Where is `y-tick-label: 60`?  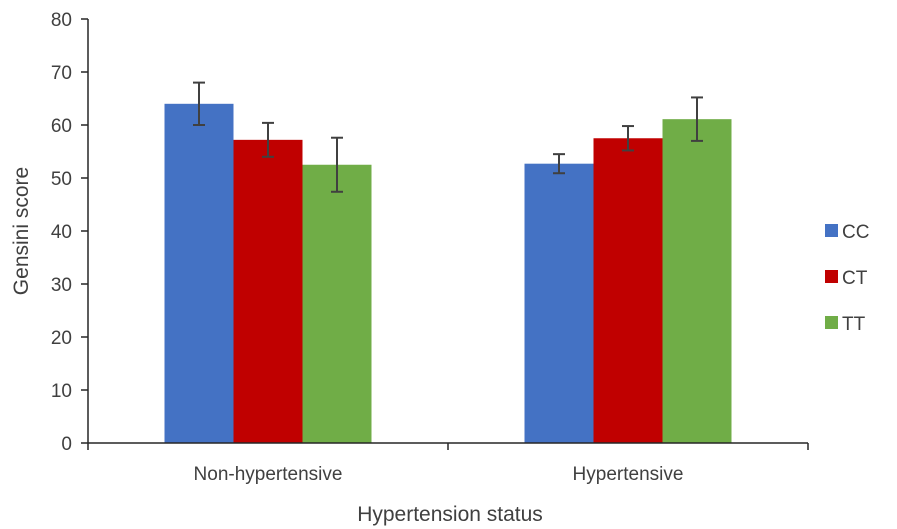
y-tick-label: 60 is located at coordinates (61, 126).